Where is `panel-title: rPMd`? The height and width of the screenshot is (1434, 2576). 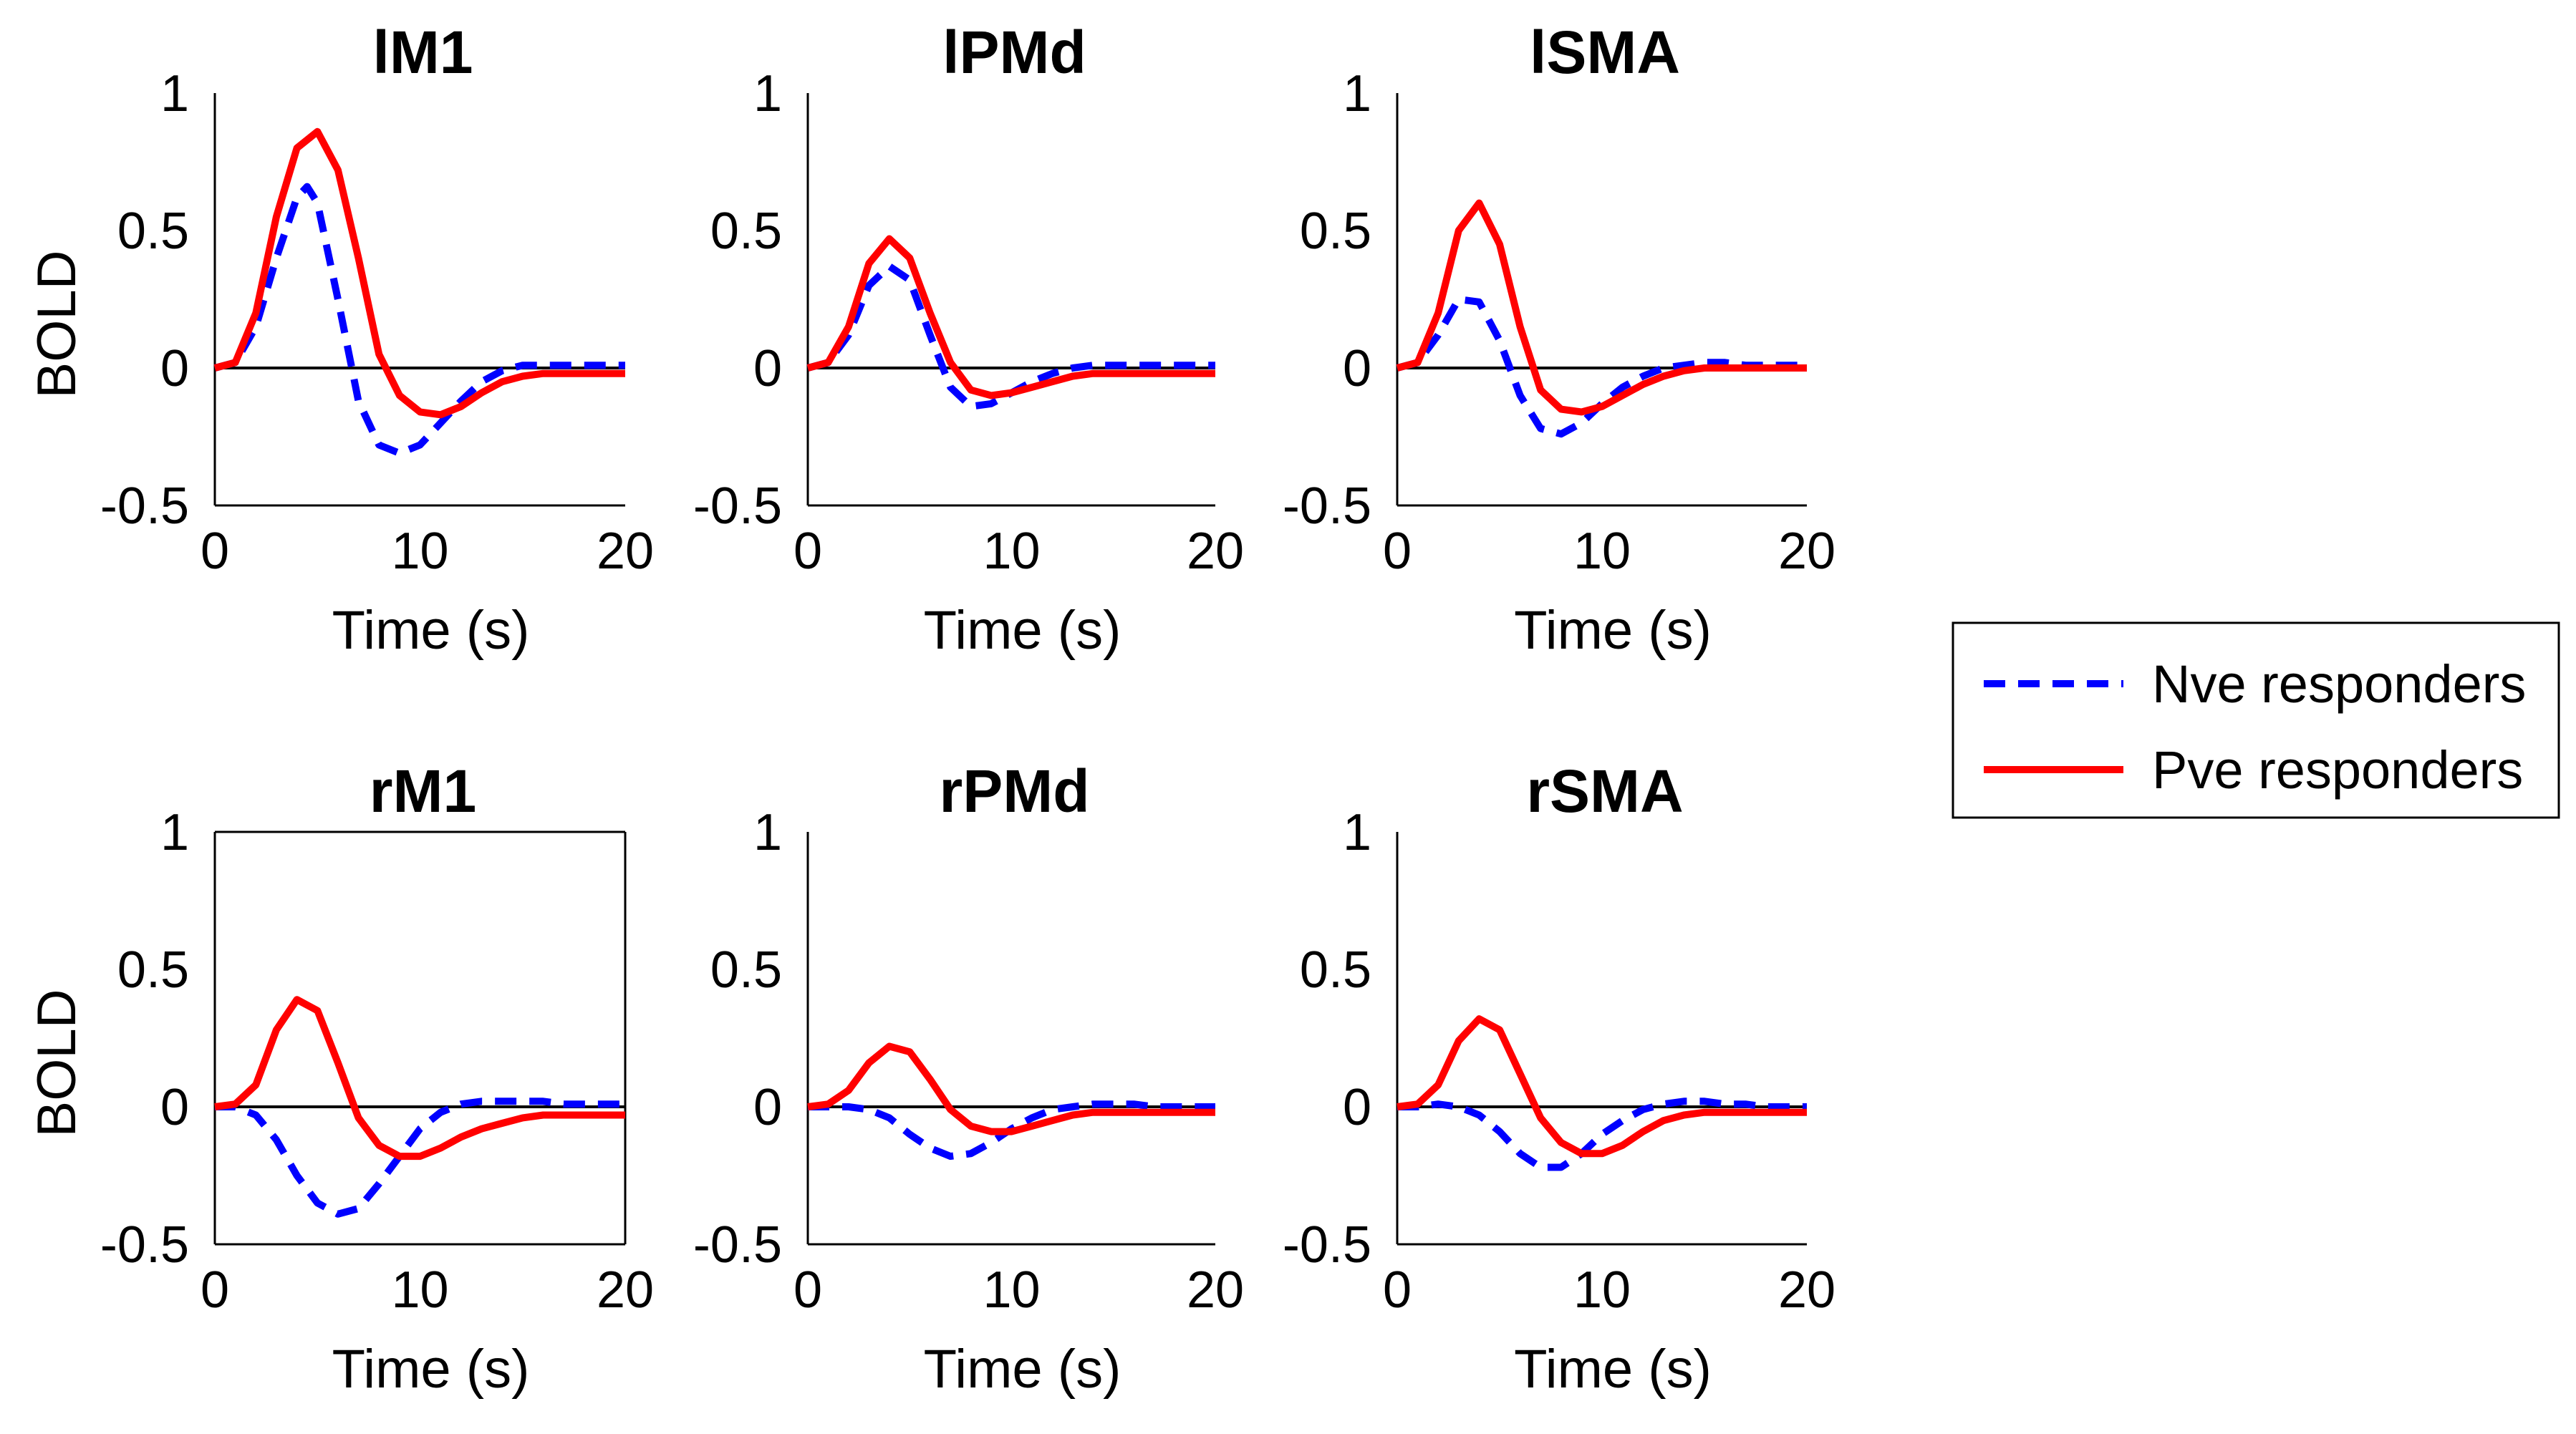 panel-title: rPMd is located at coordinates (1015, 791).